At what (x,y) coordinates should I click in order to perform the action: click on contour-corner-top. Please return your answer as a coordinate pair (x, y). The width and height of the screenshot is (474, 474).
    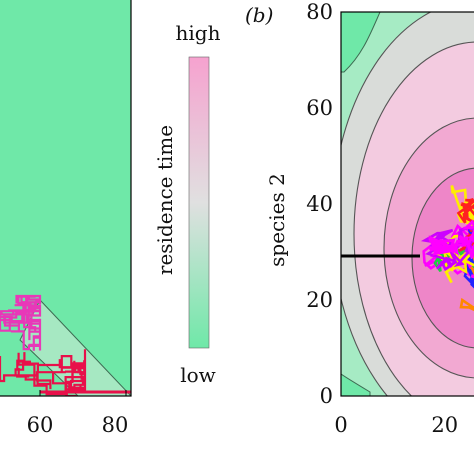
    Looking at the image, I should click on (361, 42).